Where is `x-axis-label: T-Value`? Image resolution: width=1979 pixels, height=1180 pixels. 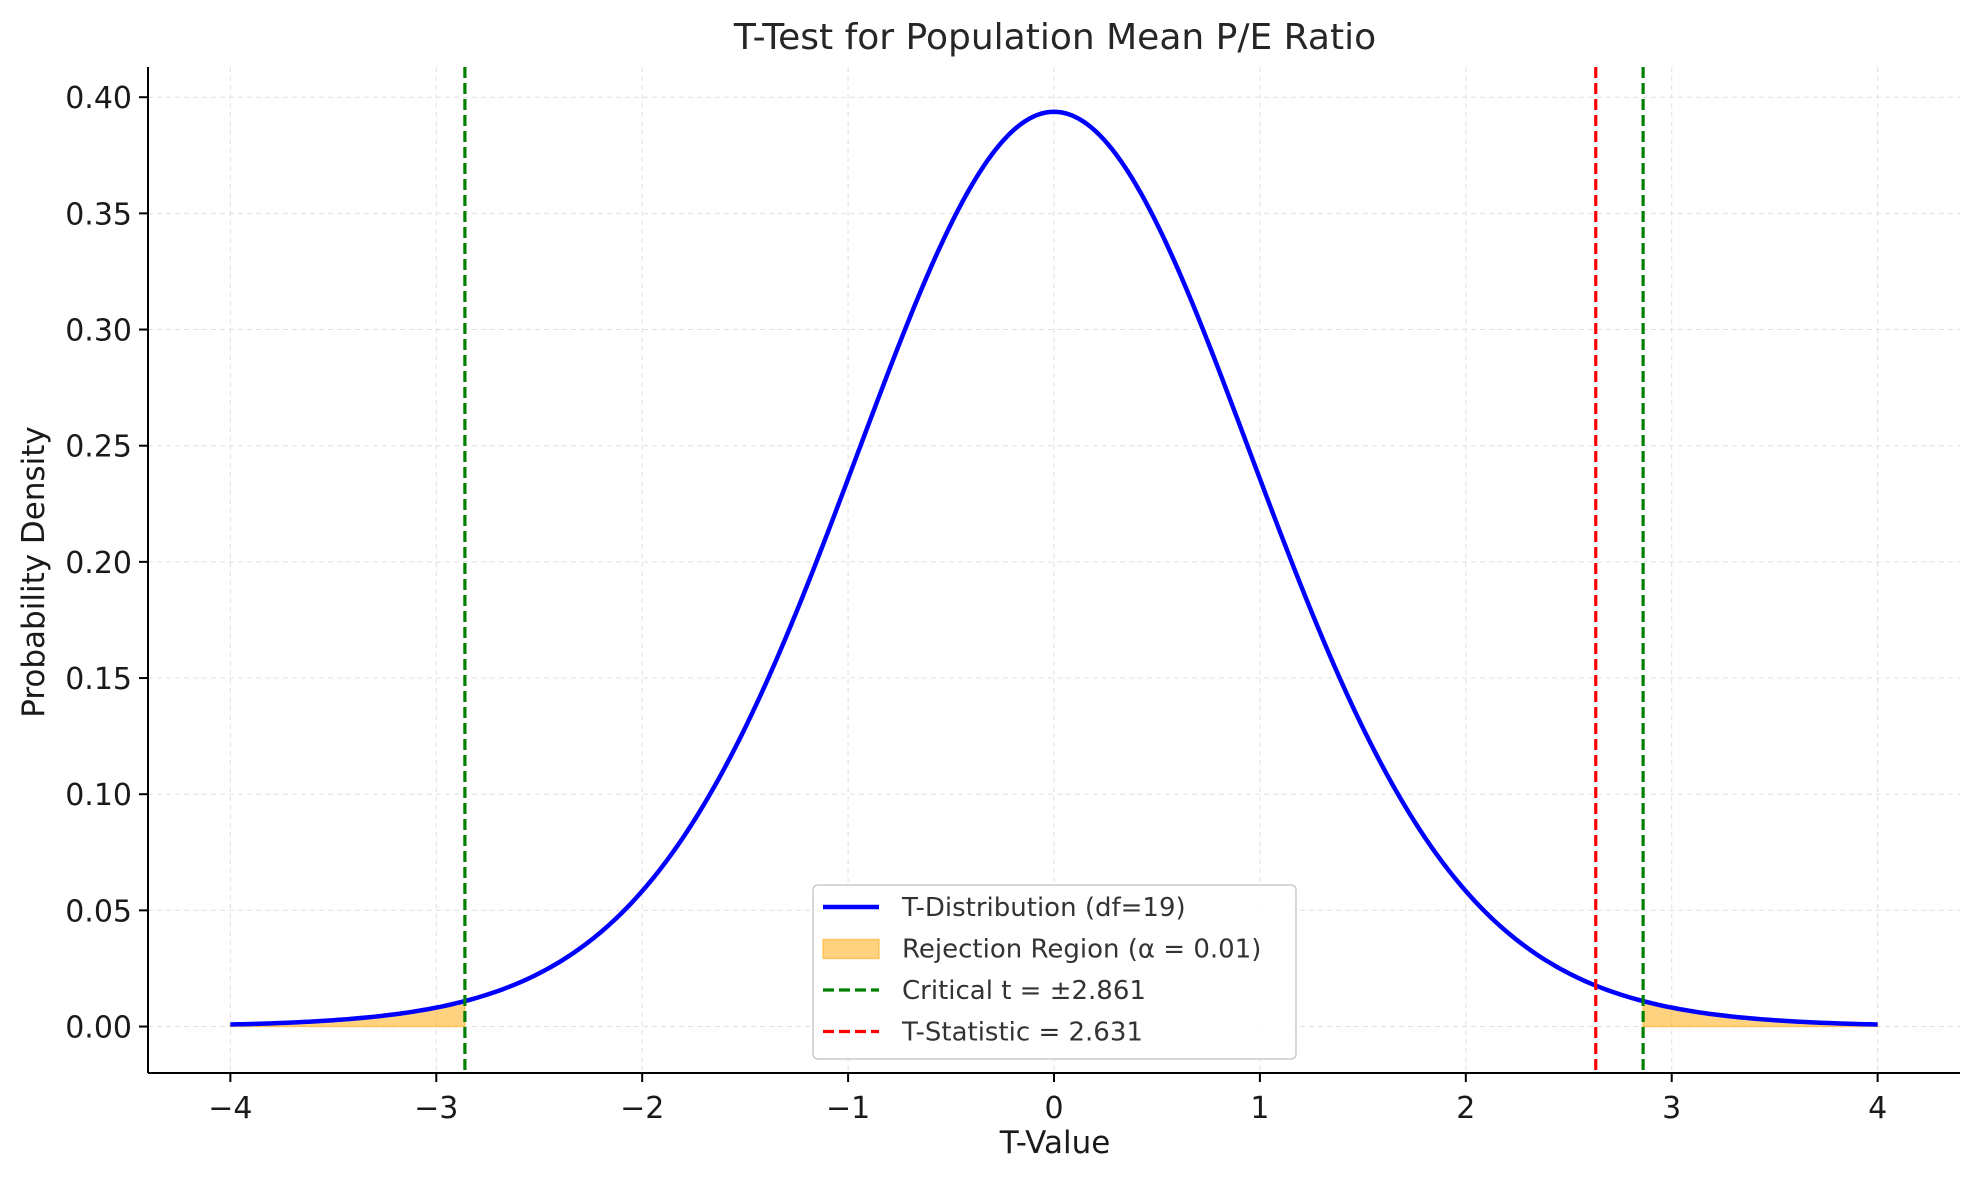
x-axis-label: T-Value is located at coordinates (1055, 1143).